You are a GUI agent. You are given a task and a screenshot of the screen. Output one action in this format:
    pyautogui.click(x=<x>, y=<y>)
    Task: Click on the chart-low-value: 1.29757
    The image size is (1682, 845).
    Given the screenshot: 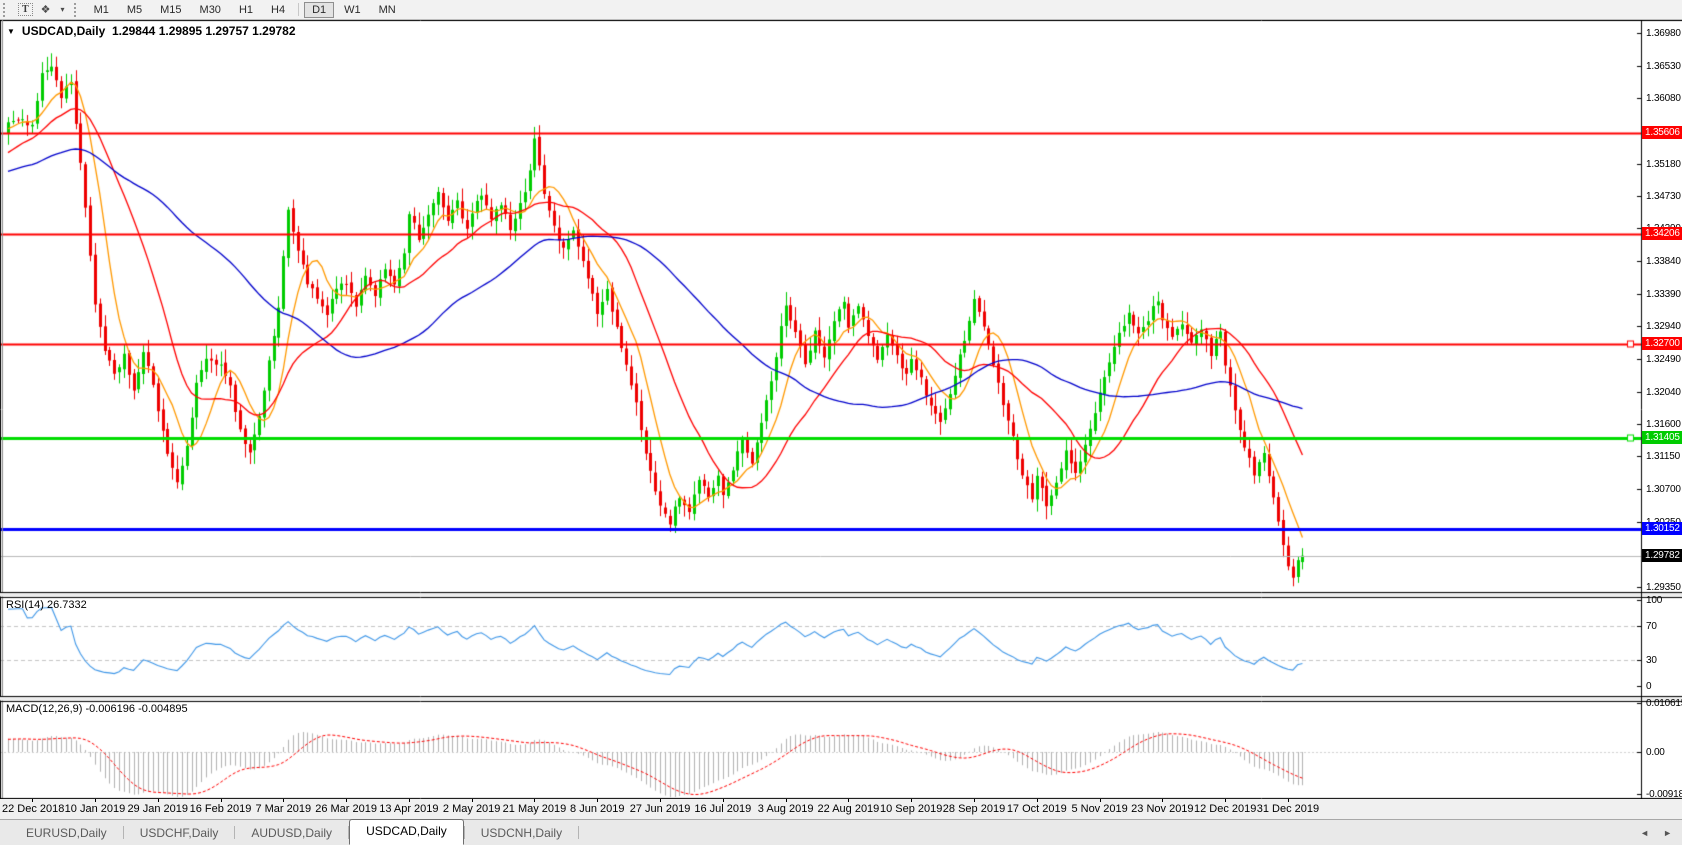 What is the action you would take?
    pyautogui.click(x=227, y=31)
    